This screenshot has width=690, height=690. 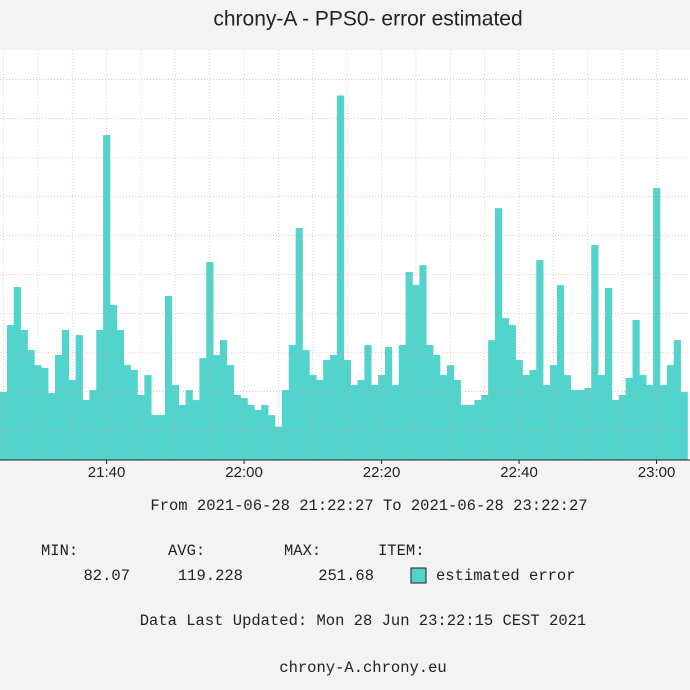 What do you see at coordinates (346, 576) in the screenshot?
I see `stat-max: 251.68` at bounding box center [346, 576].